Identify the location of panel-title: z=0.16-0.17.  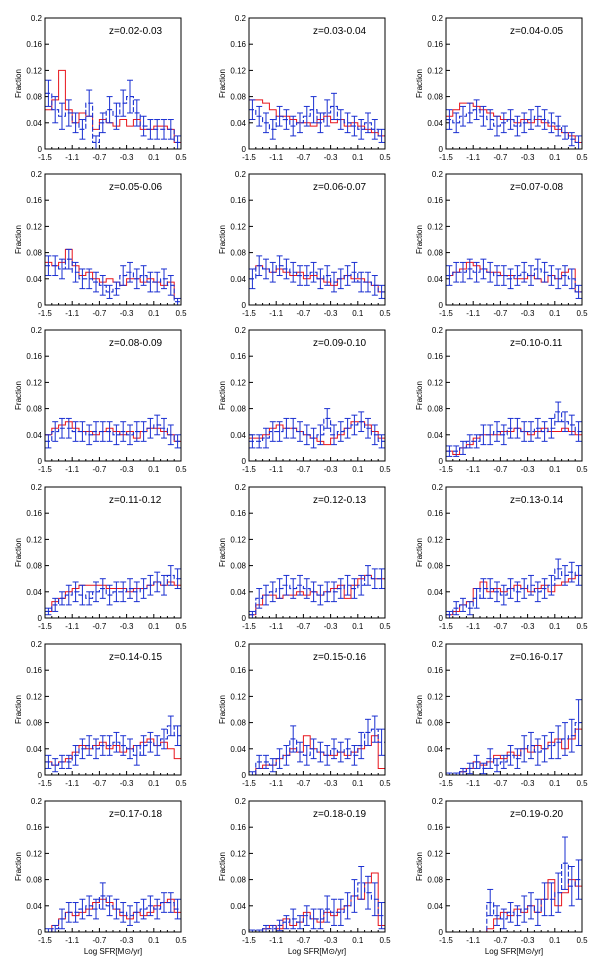
(537, 657).